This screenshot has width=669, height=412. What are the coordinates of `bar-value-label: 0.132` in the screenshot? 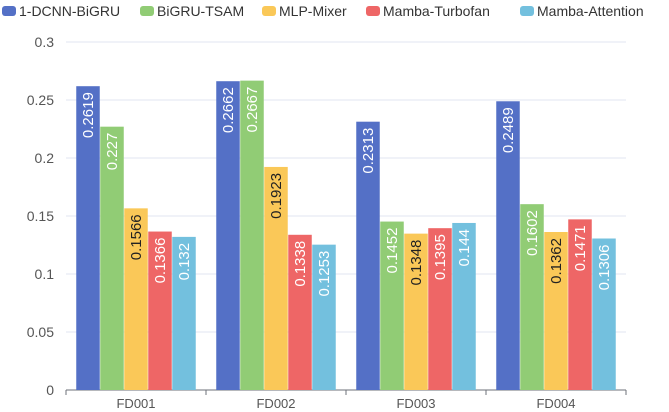 It's located at (184, 262).